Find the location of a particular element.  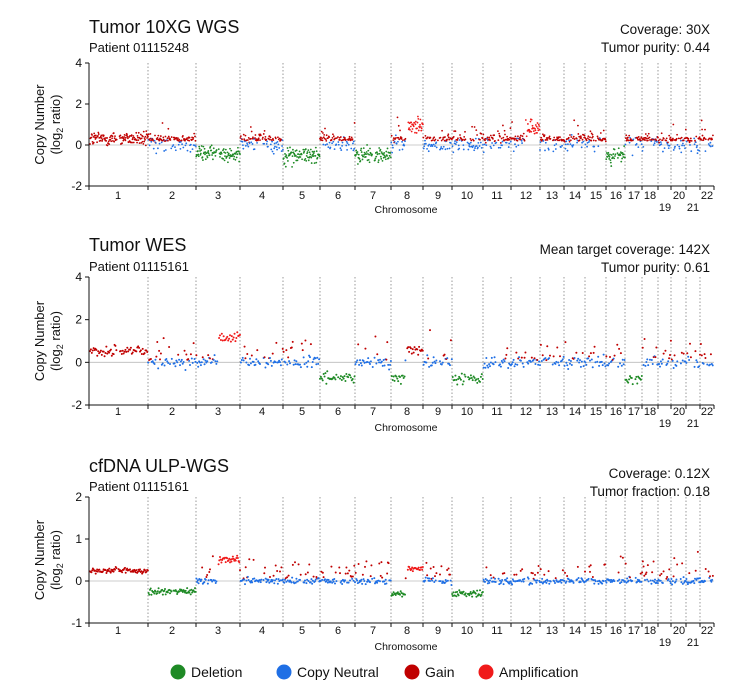

legend-label: Copy Neutral is located at coordinates (338, 672).